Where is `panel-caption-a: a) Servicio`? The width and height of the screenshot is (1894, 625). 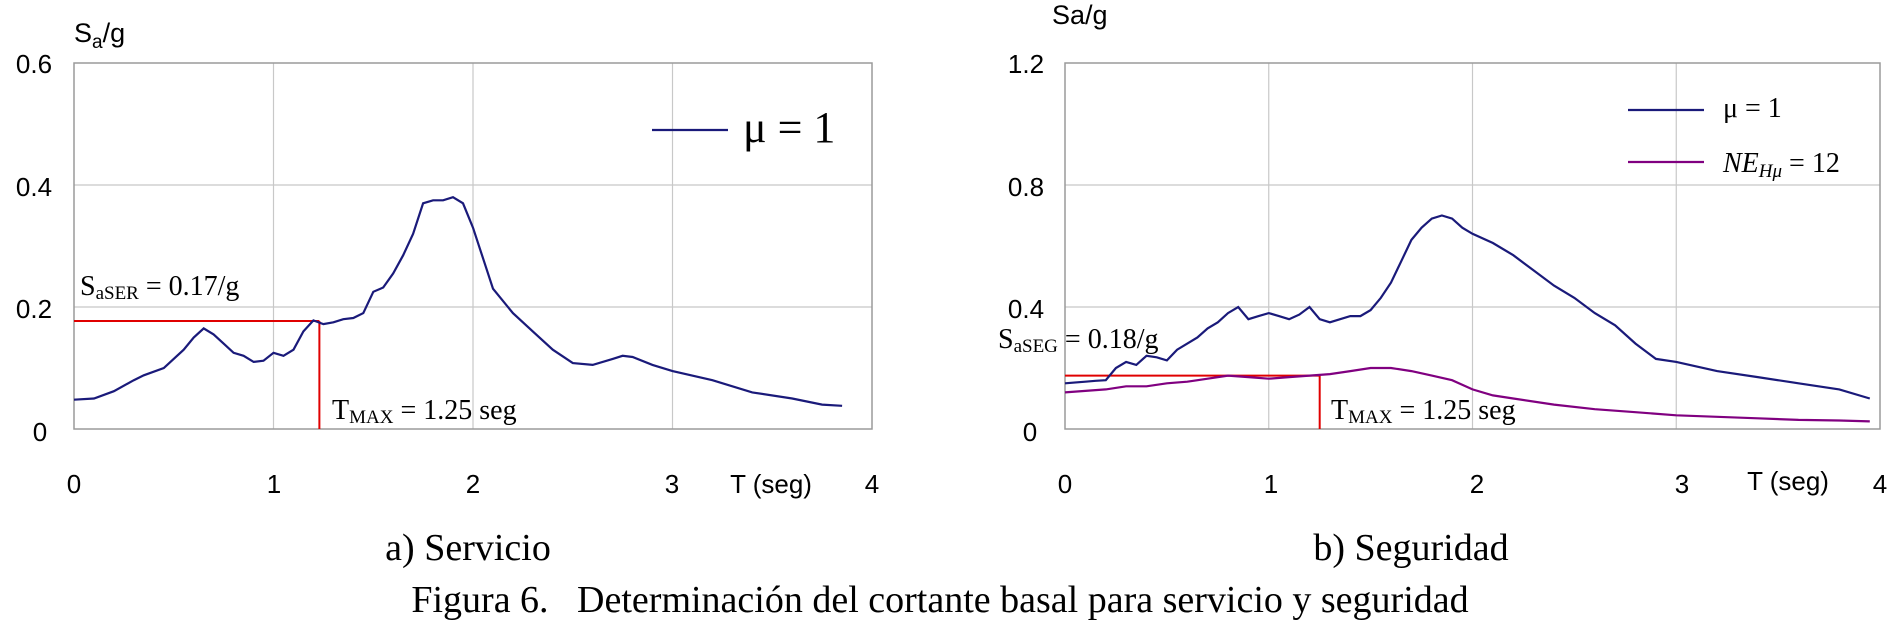
panel-caption-a: a) Servicio is located at coordinates (468, 548).